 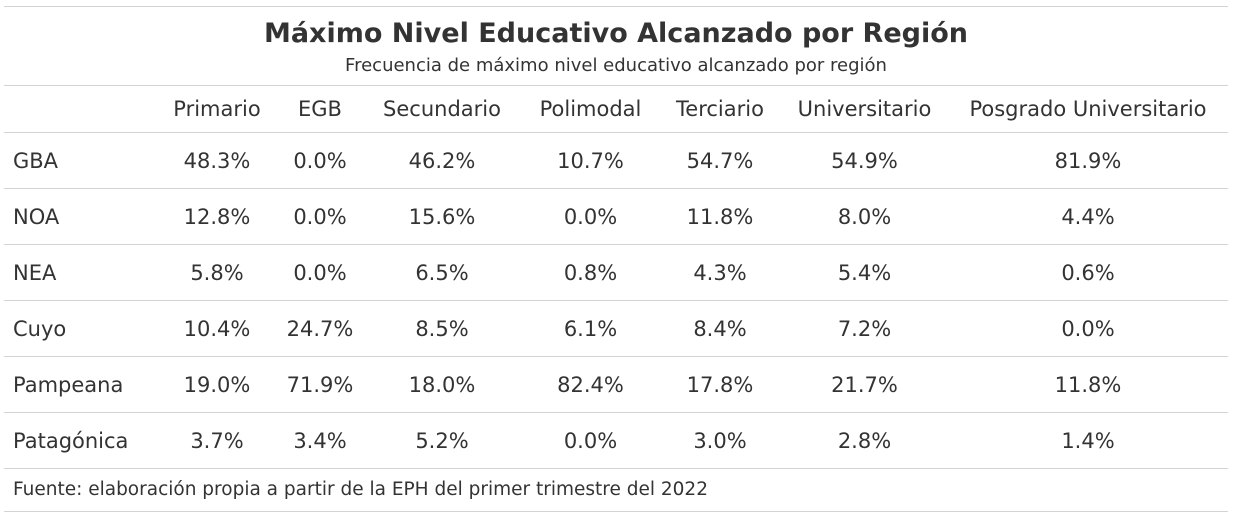 I want to click on table-cell: 71.9%, so click(x=320, y=384).